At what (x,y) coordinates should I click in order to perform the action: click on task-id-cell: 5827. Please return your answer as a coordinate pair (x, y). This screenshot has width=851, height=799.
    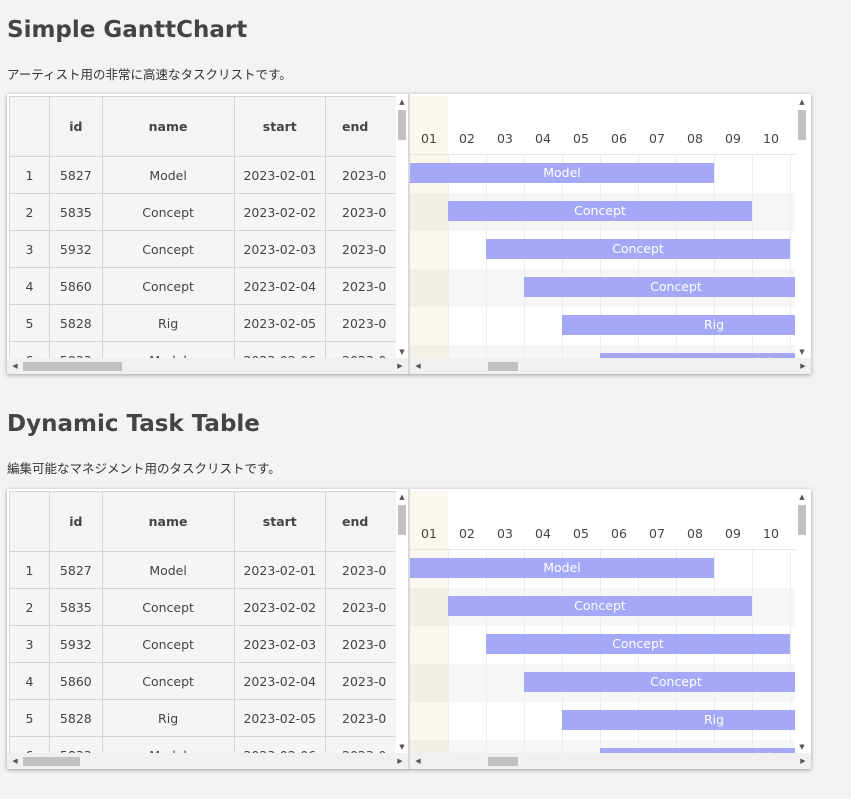
    Looking at the image, I should click on (76, 570).